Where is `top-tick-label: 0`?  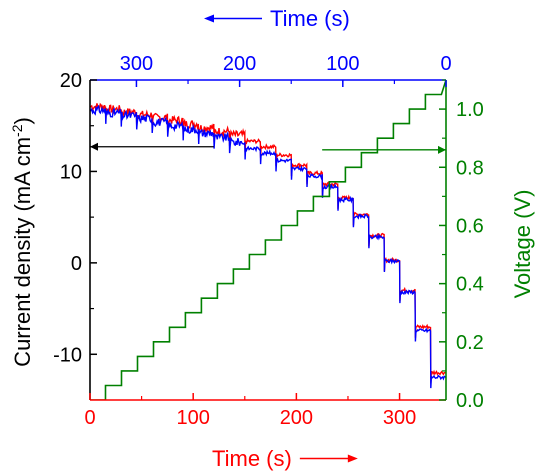
top-tick-label: 0 is located at coordinates (445, 64).